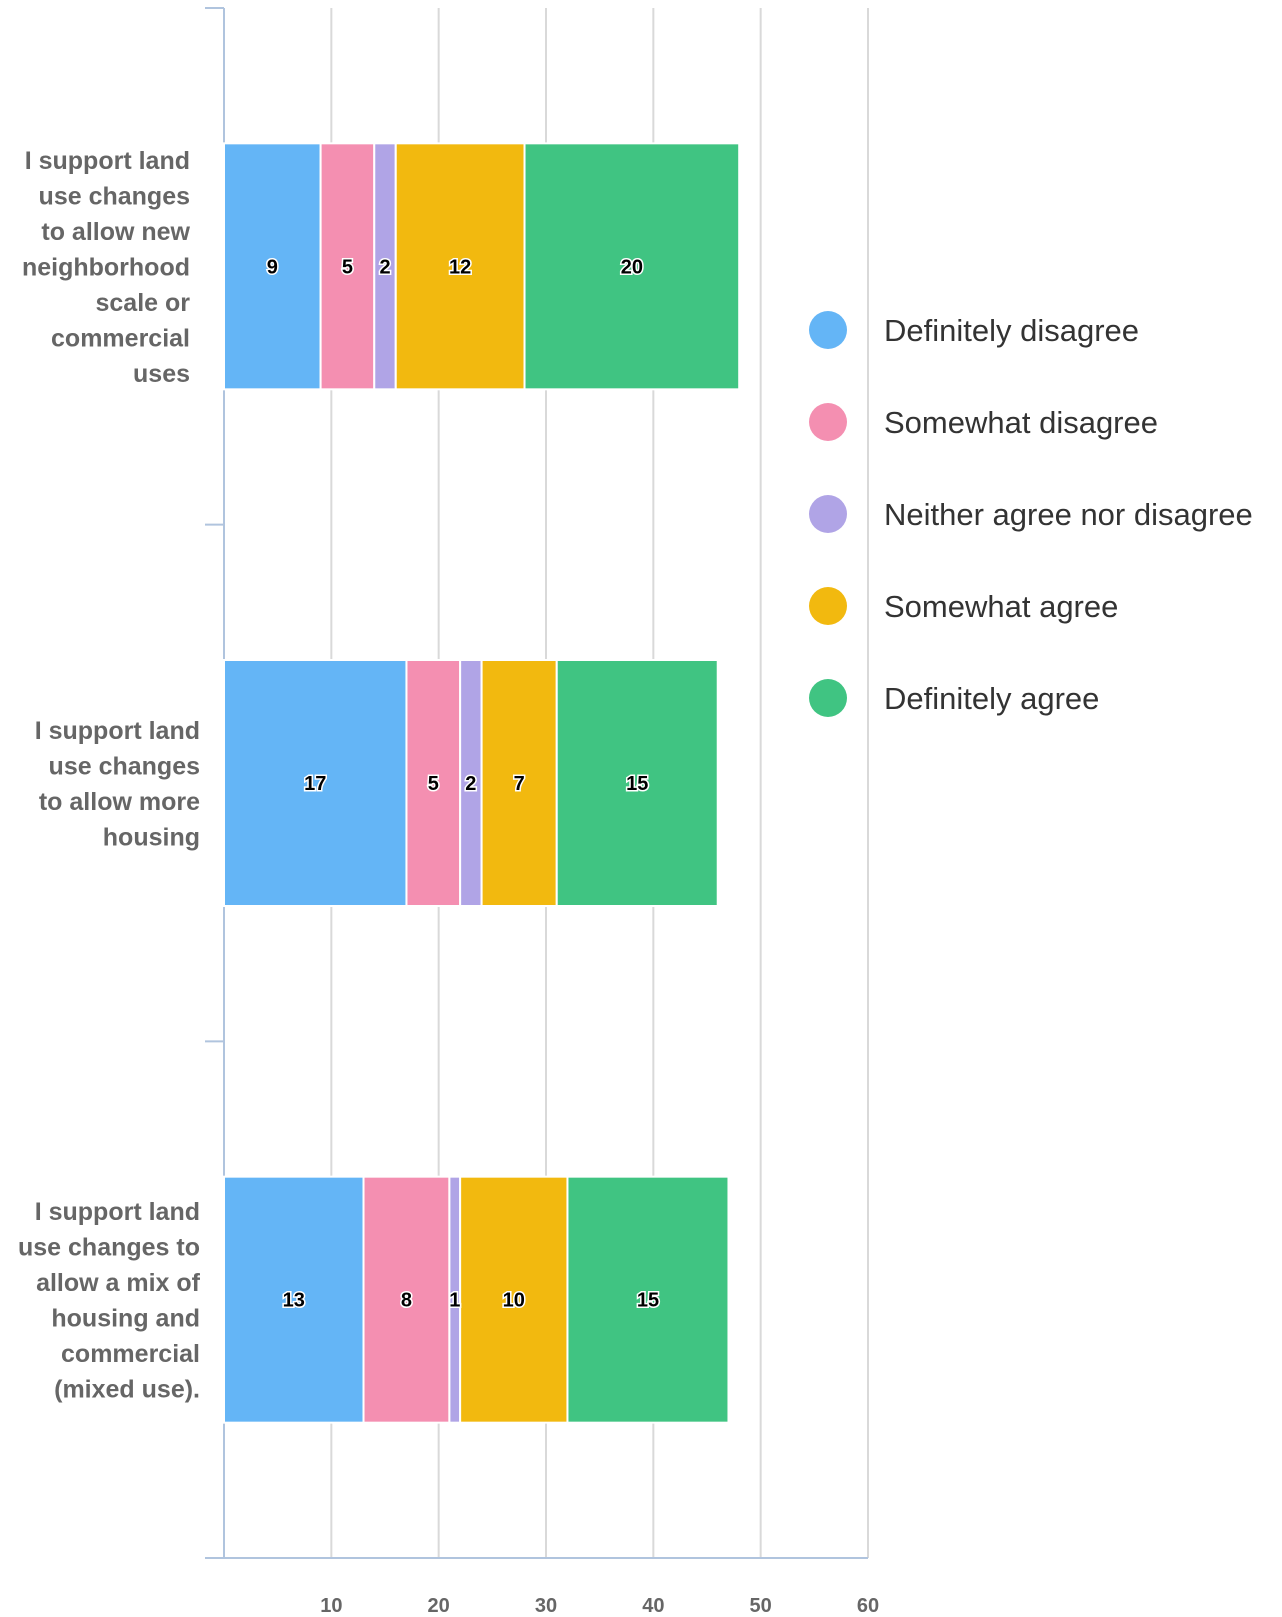  I want to click on data-label-3-5: 15, so click(648, 1301).